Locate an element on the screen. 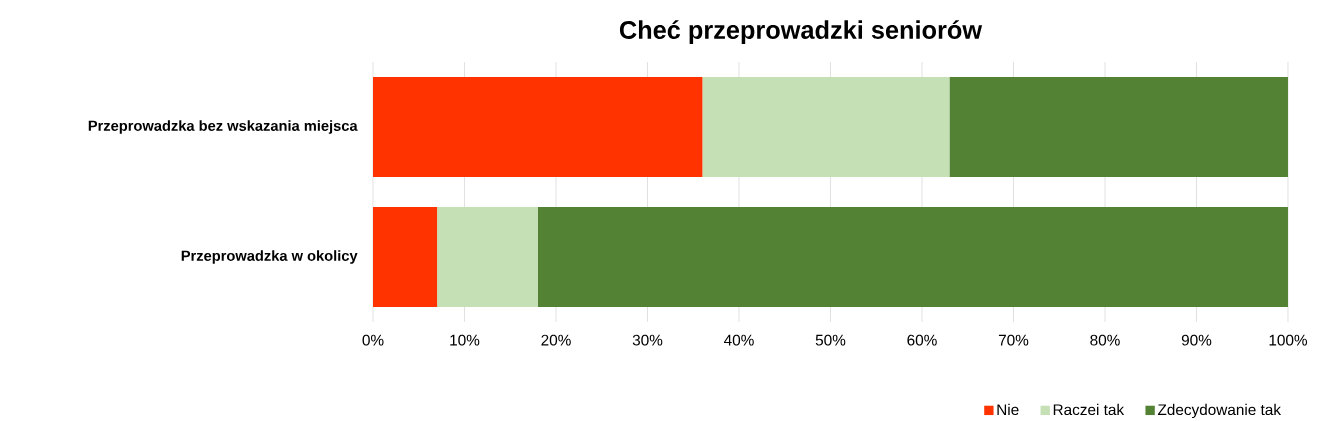 This screenshot has height=421, width=1325. legend-label: Raczei tak is located at coordinates (1089, 409).